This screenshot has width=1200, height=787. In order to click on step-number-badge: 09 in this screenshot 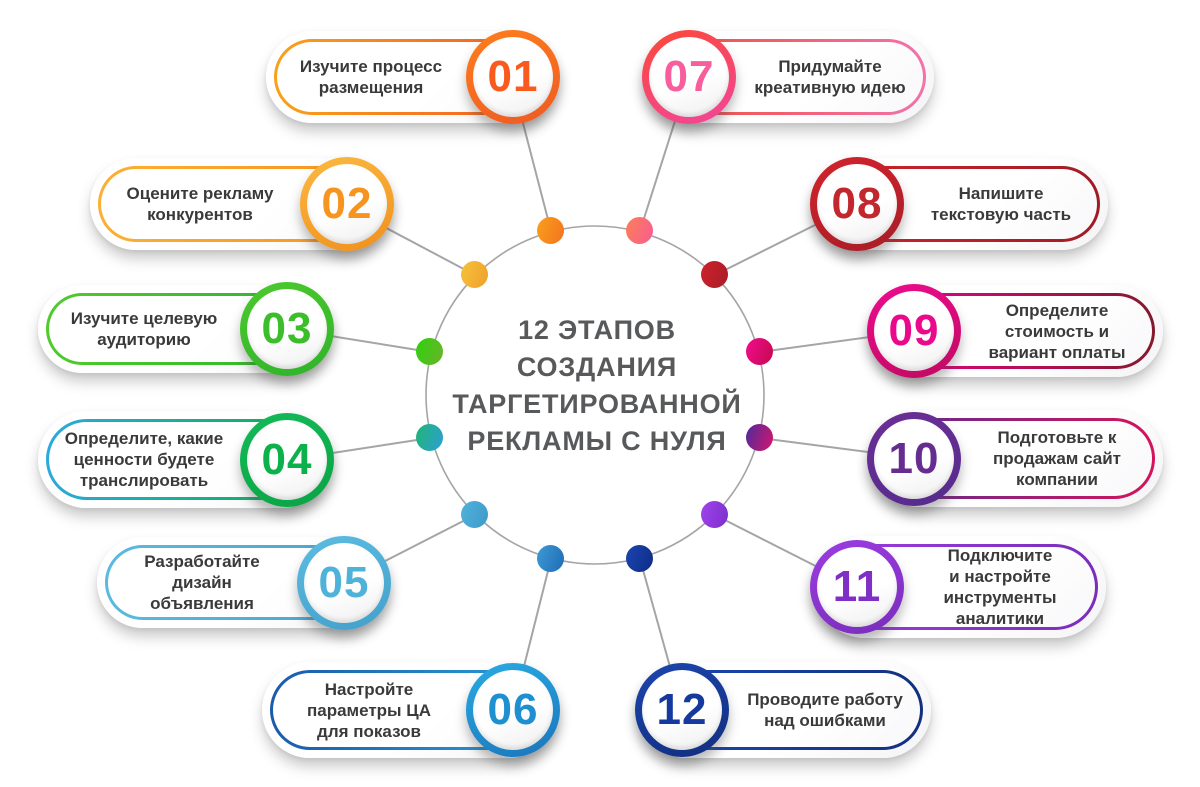, I will do `click(914, 331)`.